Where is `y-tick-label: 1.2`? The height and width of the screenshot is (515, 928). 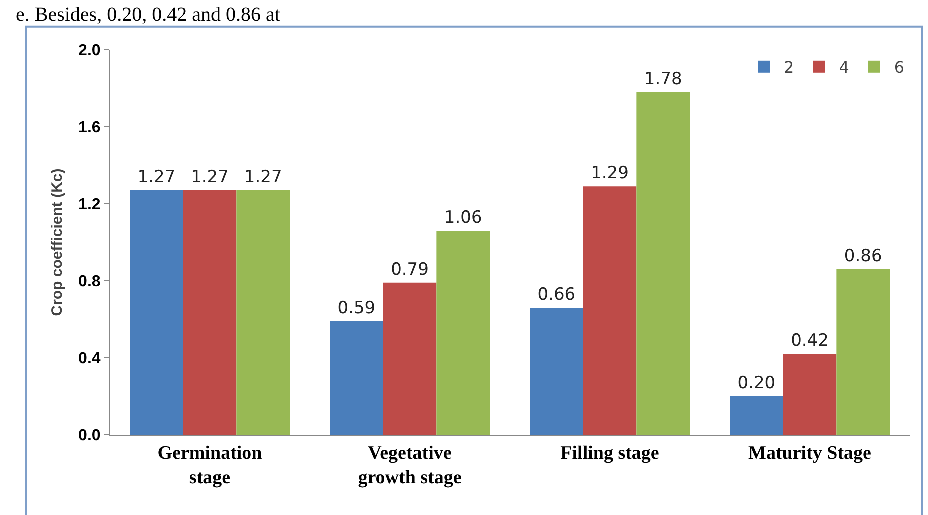
y-tick-label: 1.2 is located at coordinates (89, 205).